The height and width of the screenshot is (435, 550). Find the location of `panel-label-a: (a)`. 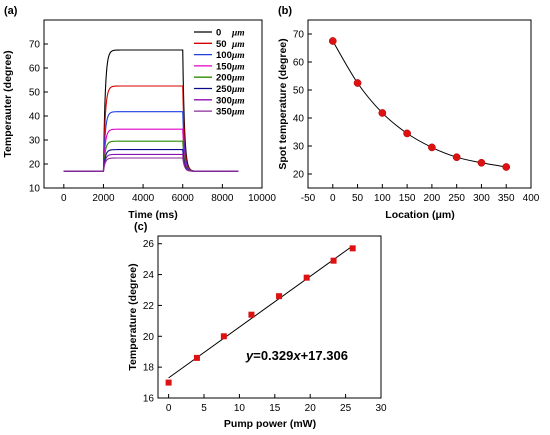

panel-label-a: (a) is located at coordinates (11, 11).